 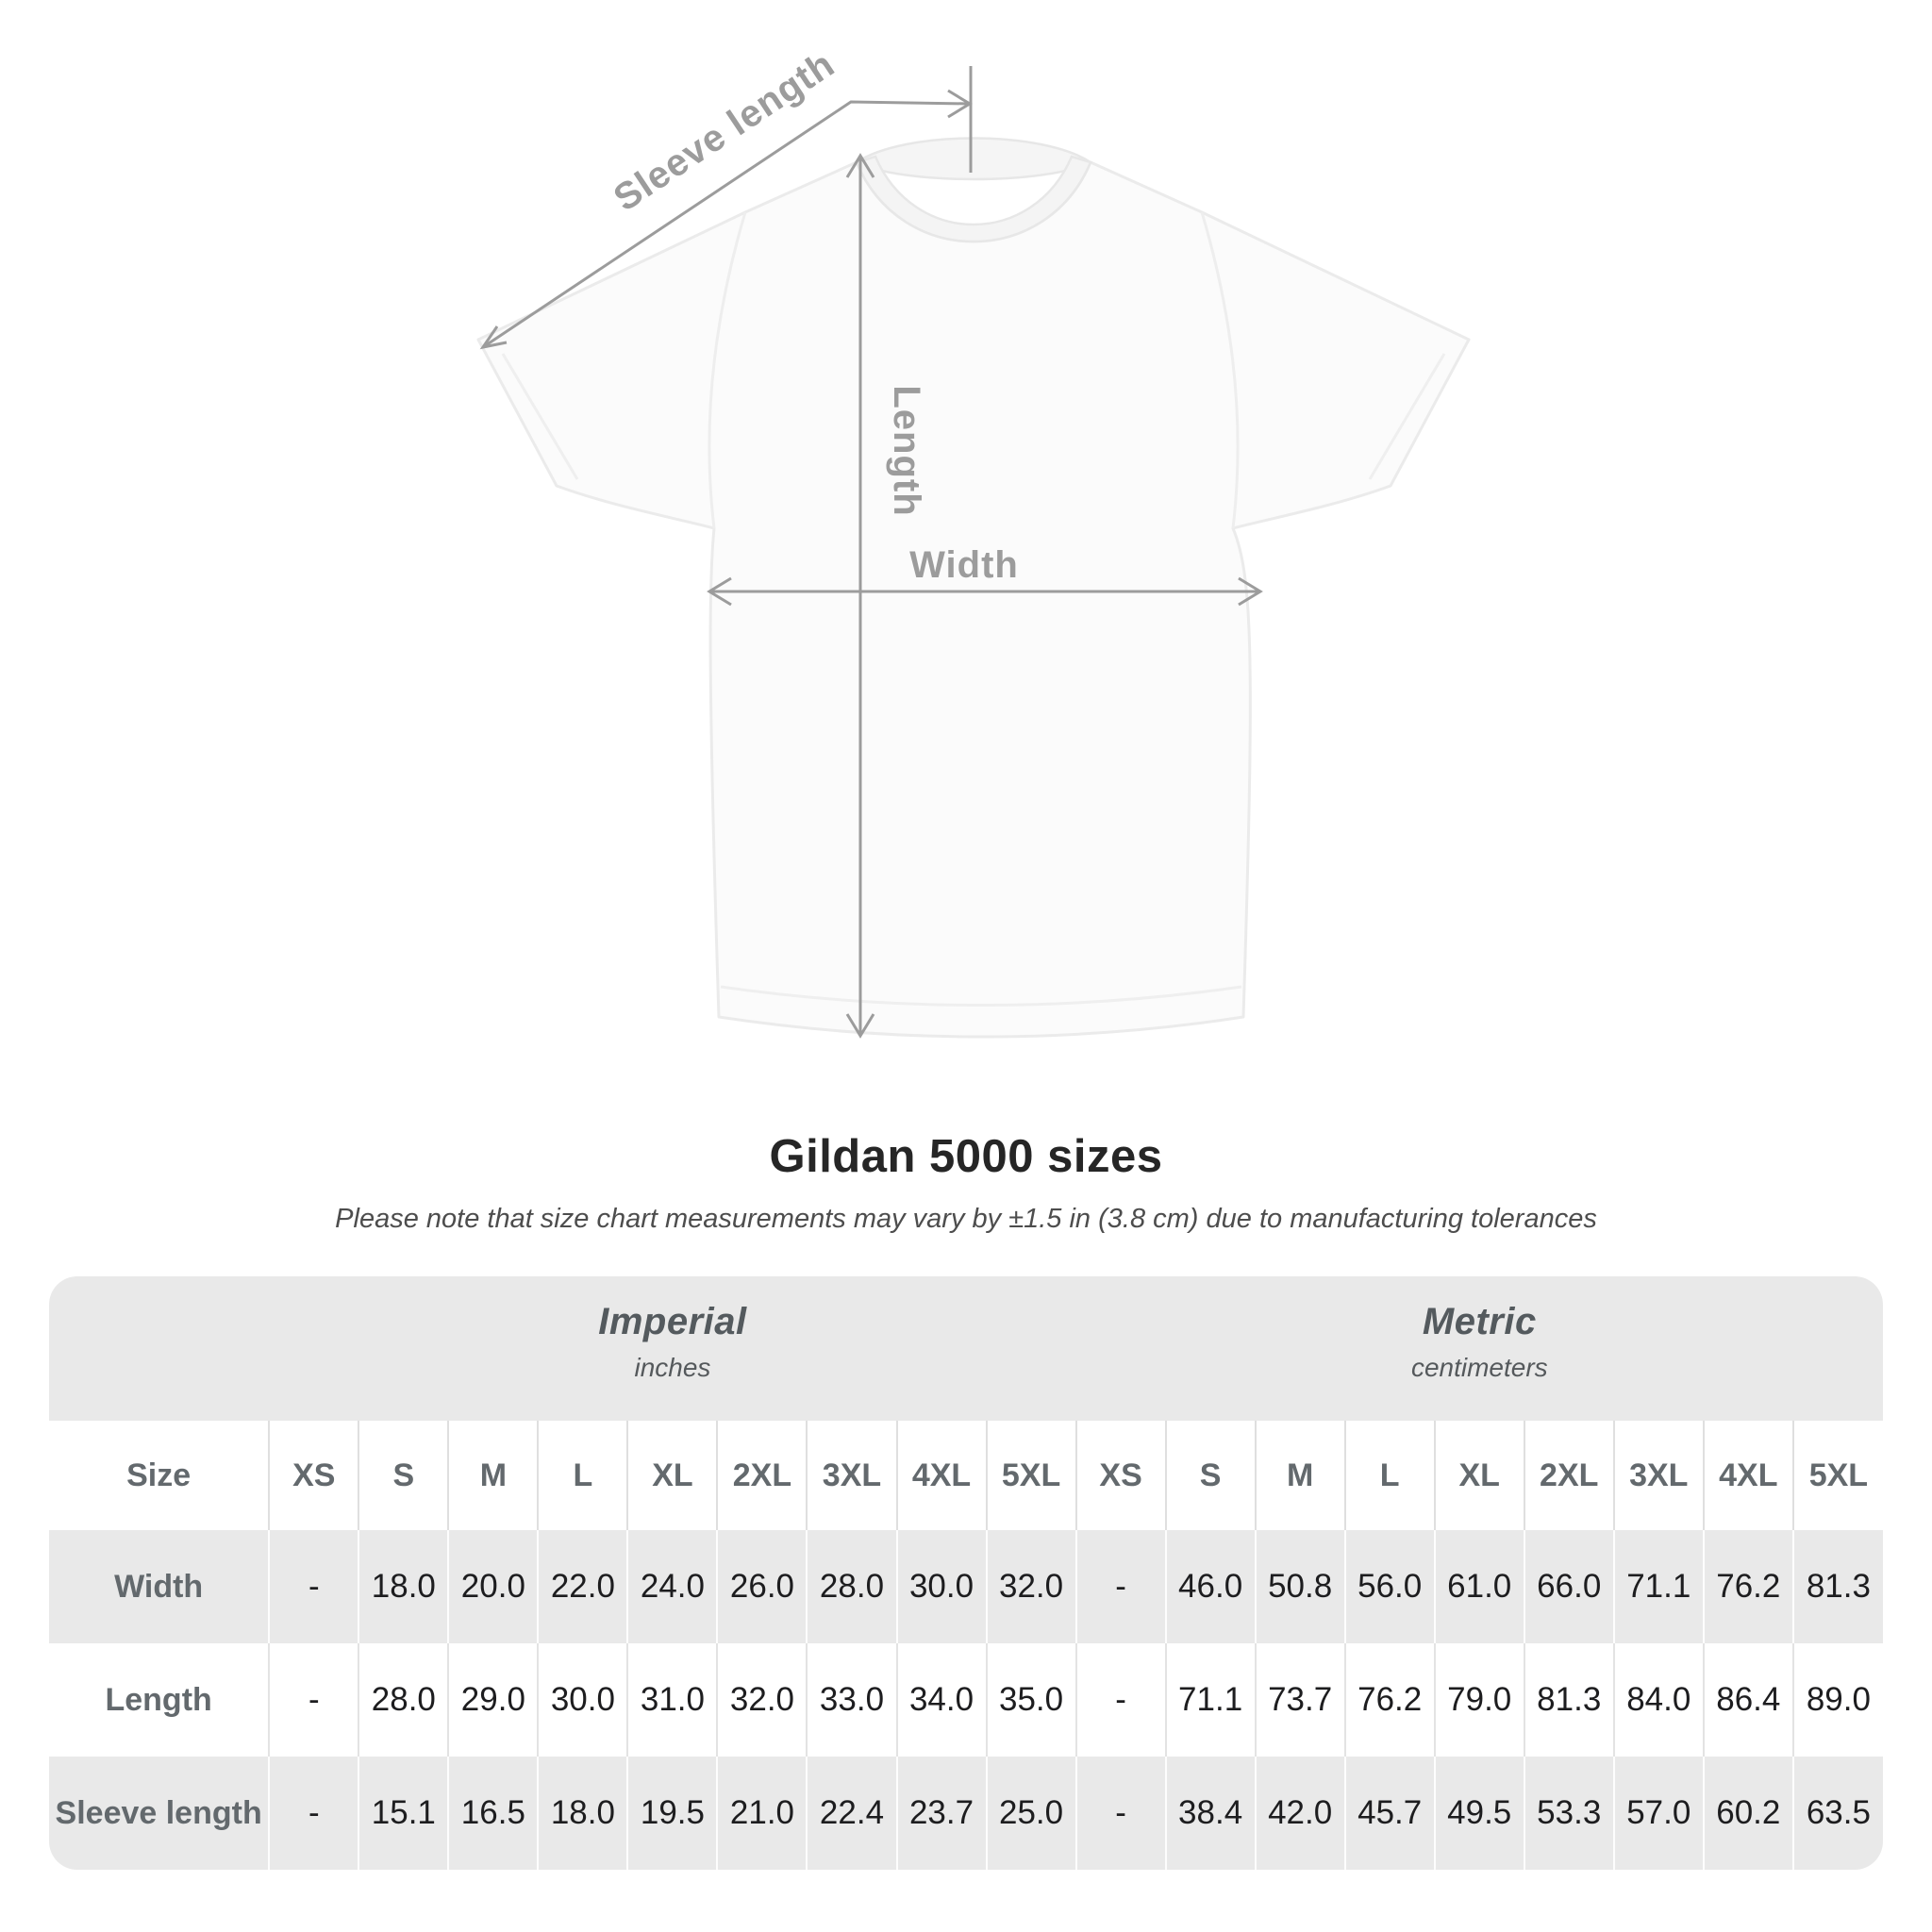 I want to click on length-imperial-4xl: 34.0, so click(x=941, y=1700).